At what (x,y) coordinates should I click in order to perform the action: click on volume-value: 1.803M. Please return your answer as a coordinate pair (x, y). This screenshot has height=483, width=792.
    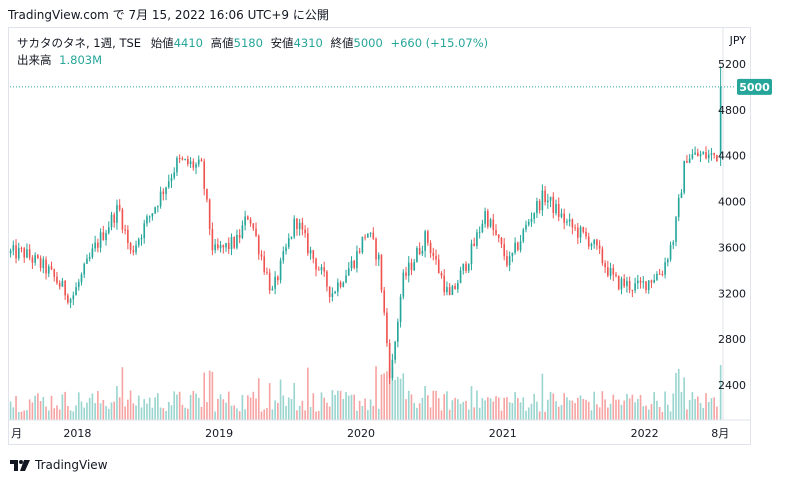
    Looking at the image, I should click on (81, 60).